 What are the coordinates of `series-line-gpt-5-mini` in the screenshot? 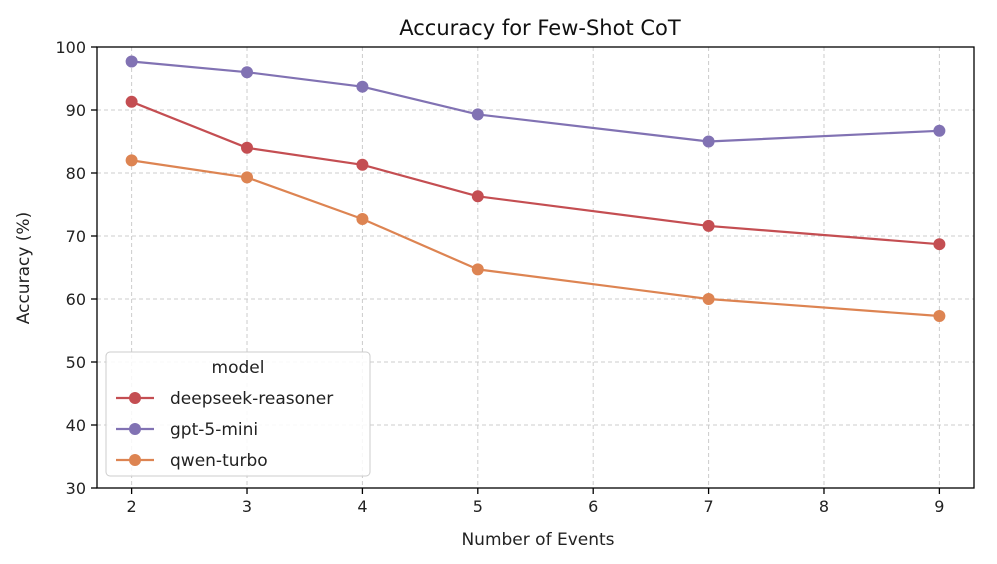 It's located at (535, 101).